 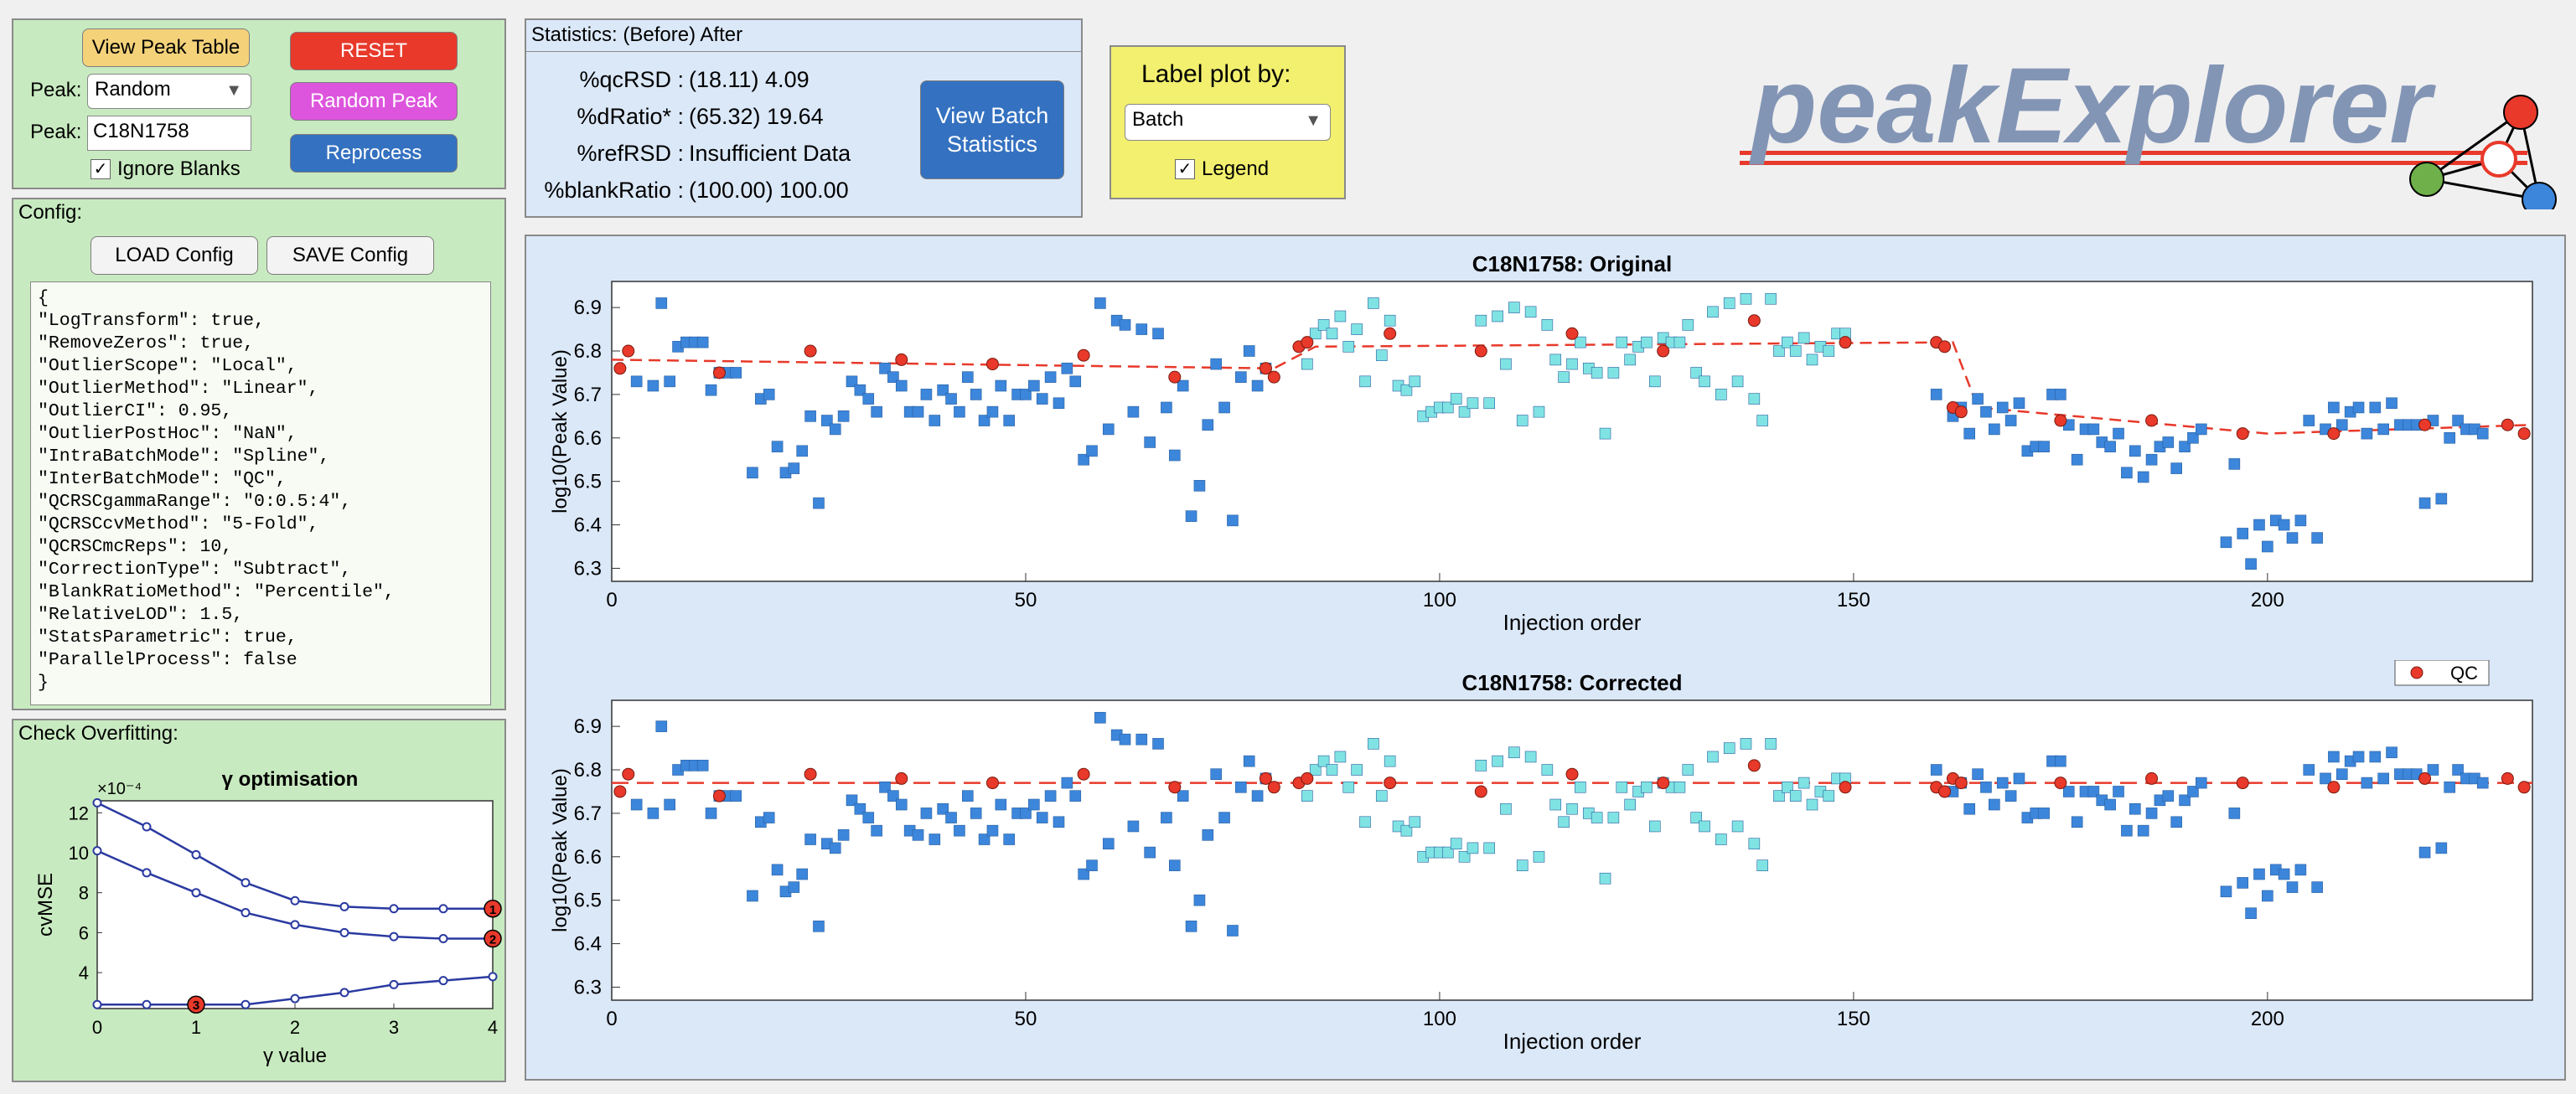 What do you see at coordinates (184, 457) in the screenshot?
I see `config-line: "IntraBatchMode": "Spline",` at bounding box center [184, 457].